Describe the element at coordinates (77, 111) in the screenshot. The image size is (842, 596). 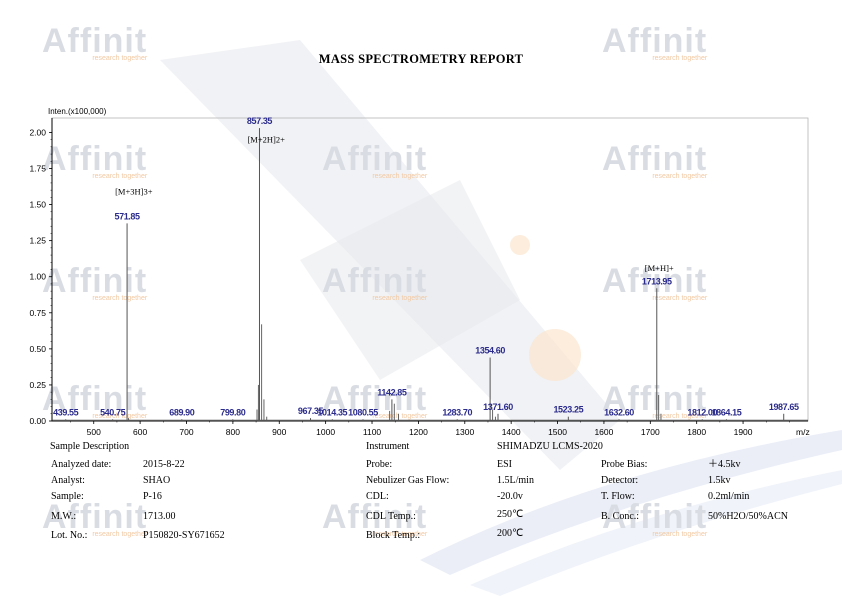
I see `y-axis-label: Inten.(x100,000)` at that location.